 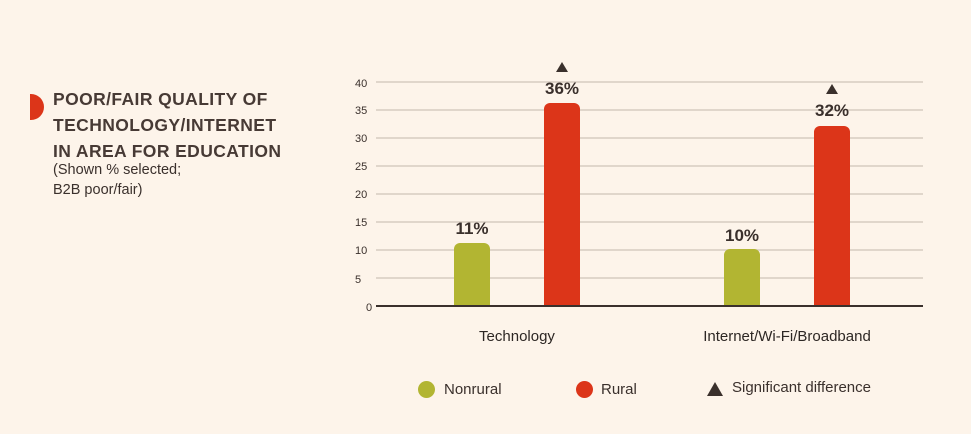 What do you see at coordinates (619, 389) in the screenshot?
I see `legend-rural-label: Rural` at bounding box center [619, 389].